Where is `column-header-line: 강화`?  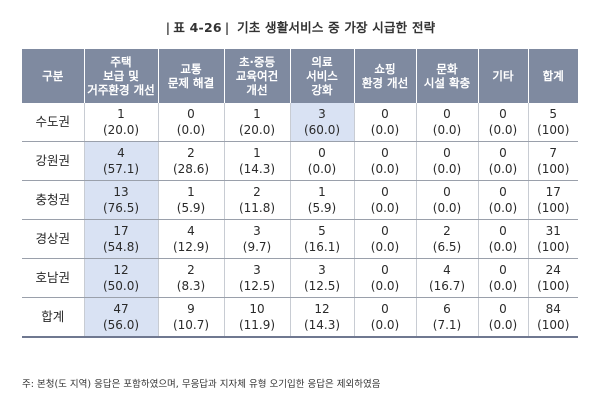
column-header-line: 강화 is located at coordinates (322, 90).